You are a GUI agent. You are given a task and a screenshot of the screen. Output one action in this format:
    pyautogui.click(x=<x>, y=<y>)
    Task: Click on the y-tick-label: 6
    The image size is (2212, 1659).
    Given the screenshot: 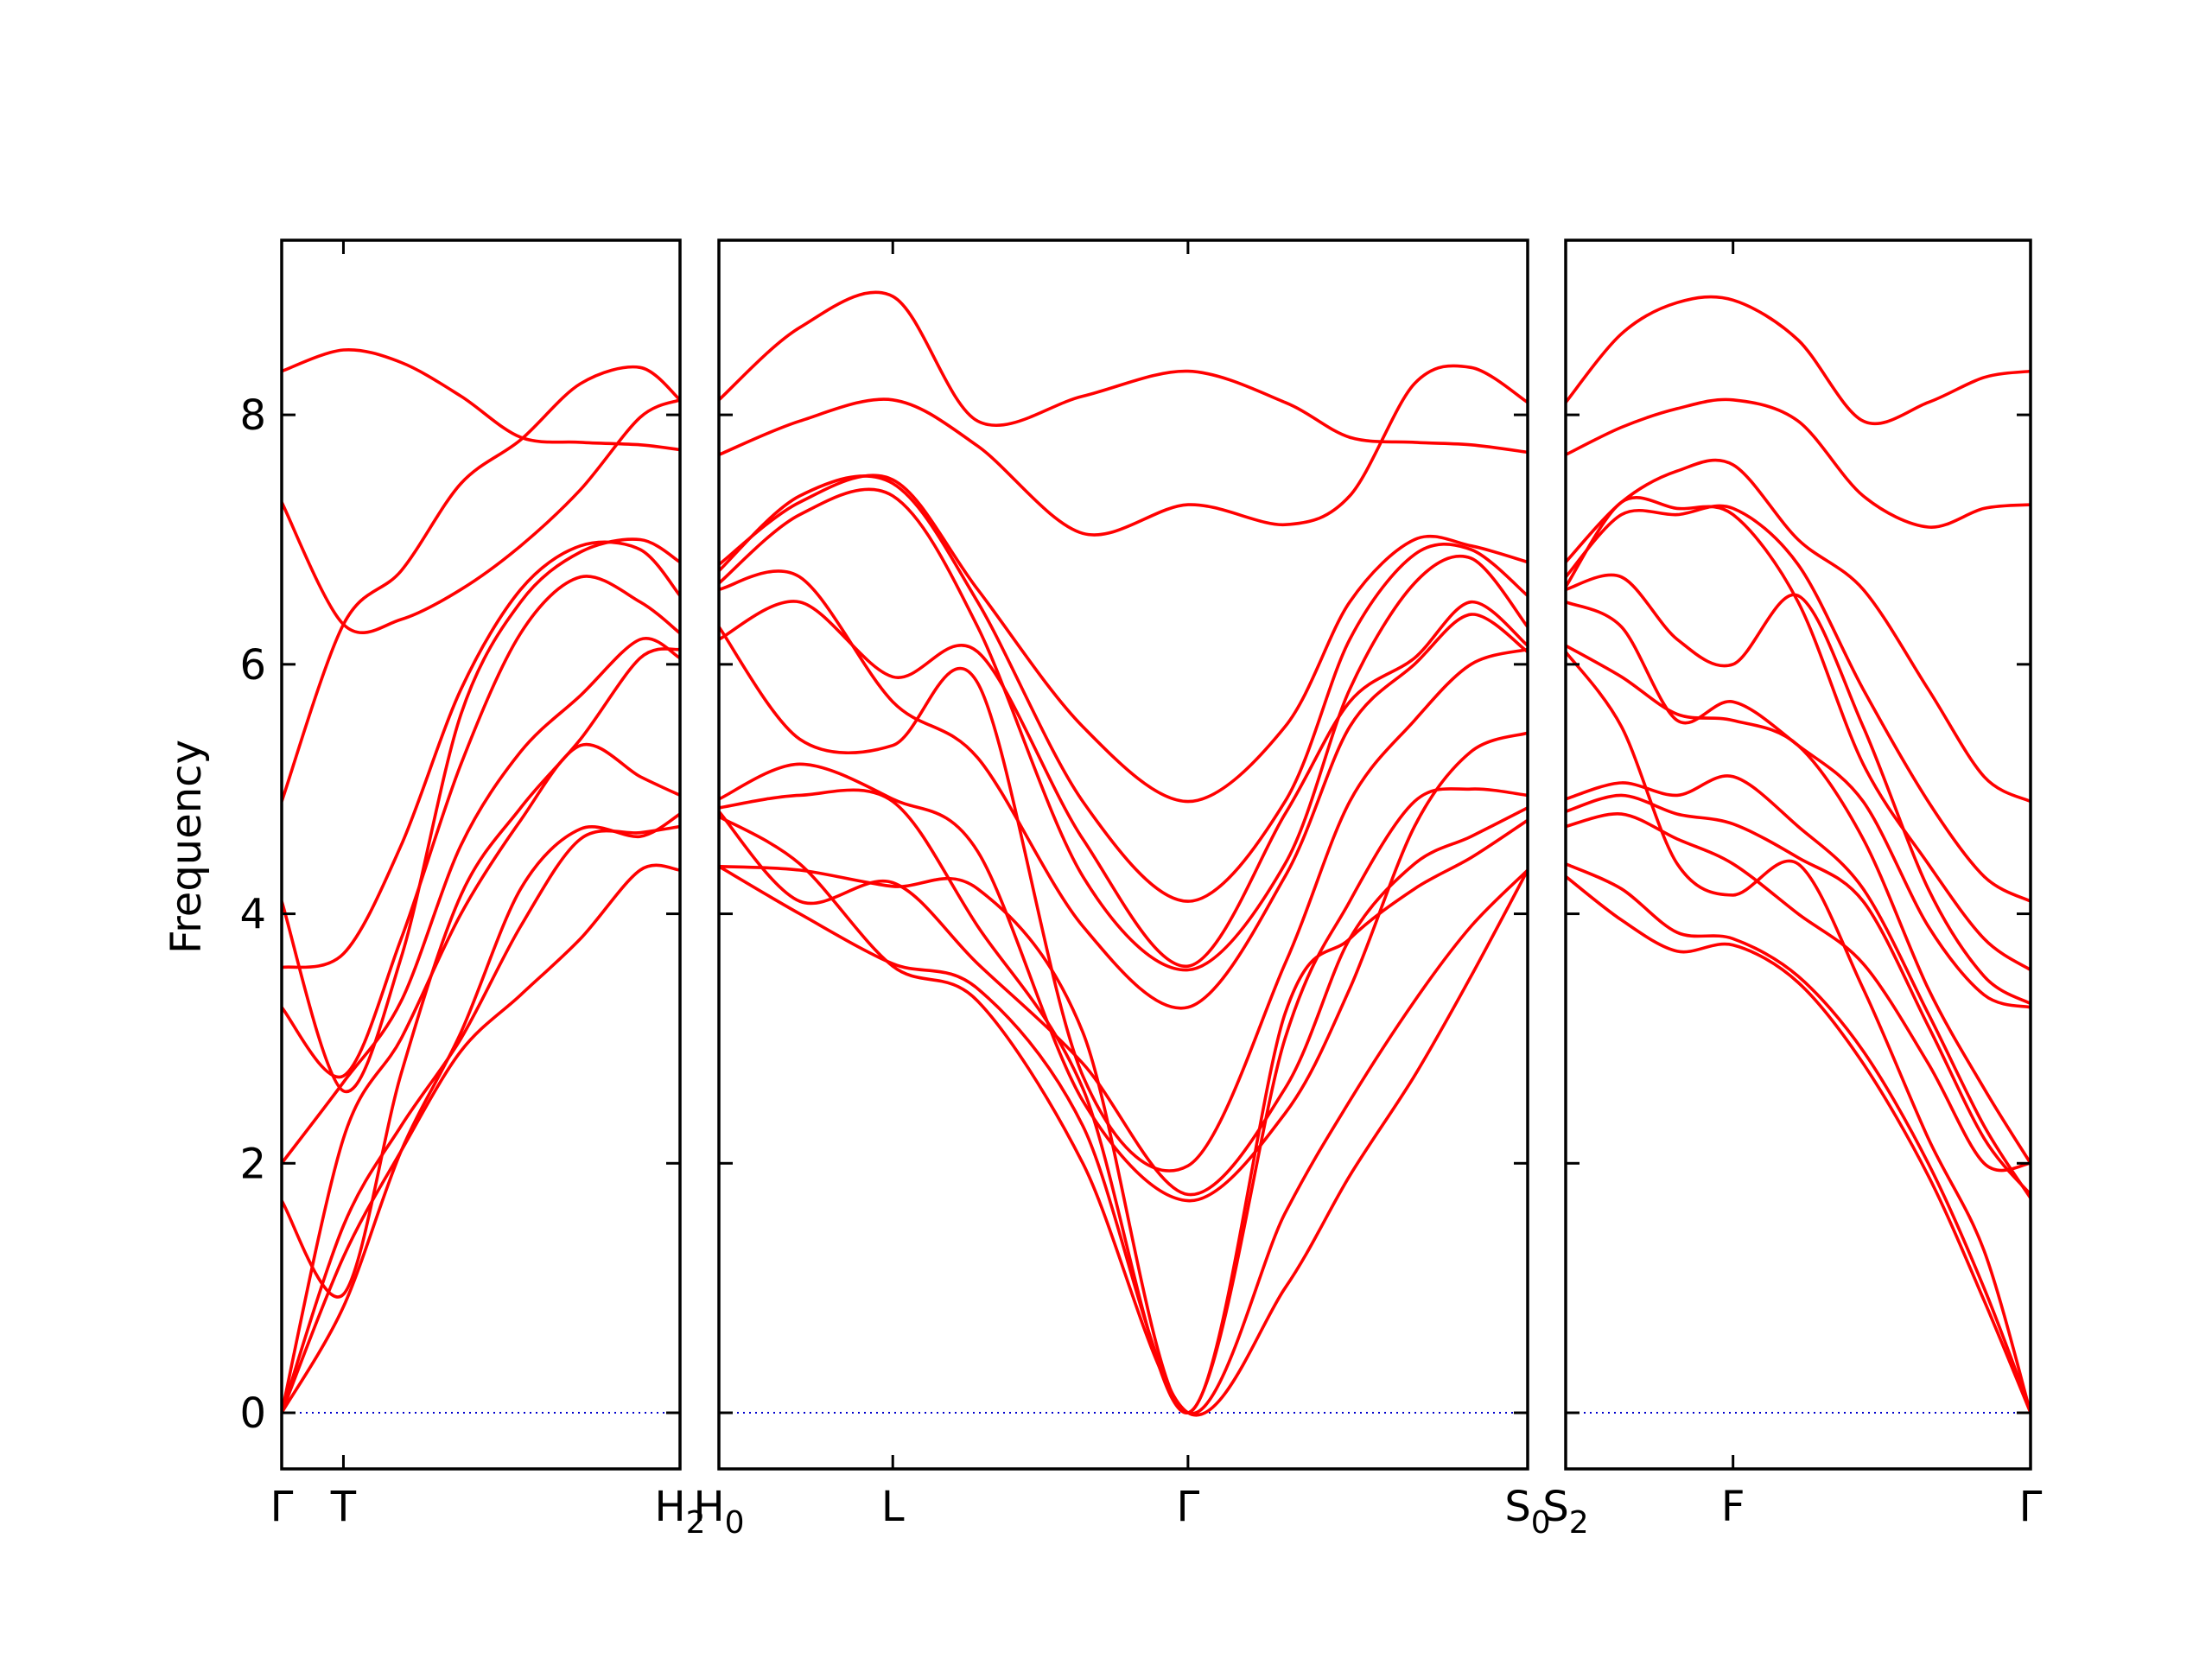 What is the action you would take?
    pyautogui.click(x=252, y=665)
    